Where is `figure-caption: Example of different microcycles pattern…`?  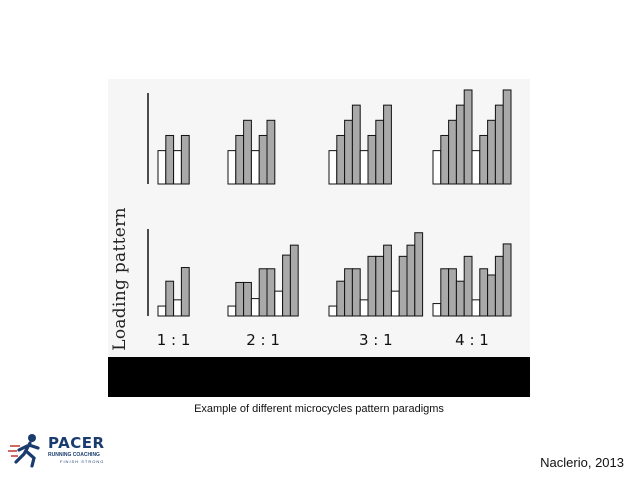
figure-caption: Example of different microcycles pattern… is located at coordinates (319, 409).